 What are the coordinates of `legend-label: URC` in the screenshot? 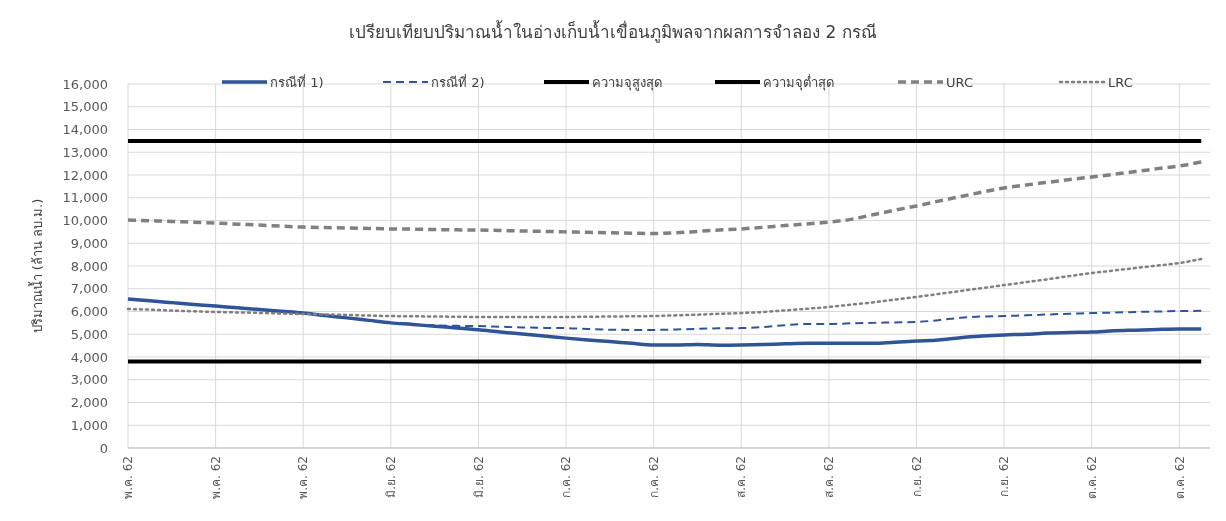 It's located at (959, 82).